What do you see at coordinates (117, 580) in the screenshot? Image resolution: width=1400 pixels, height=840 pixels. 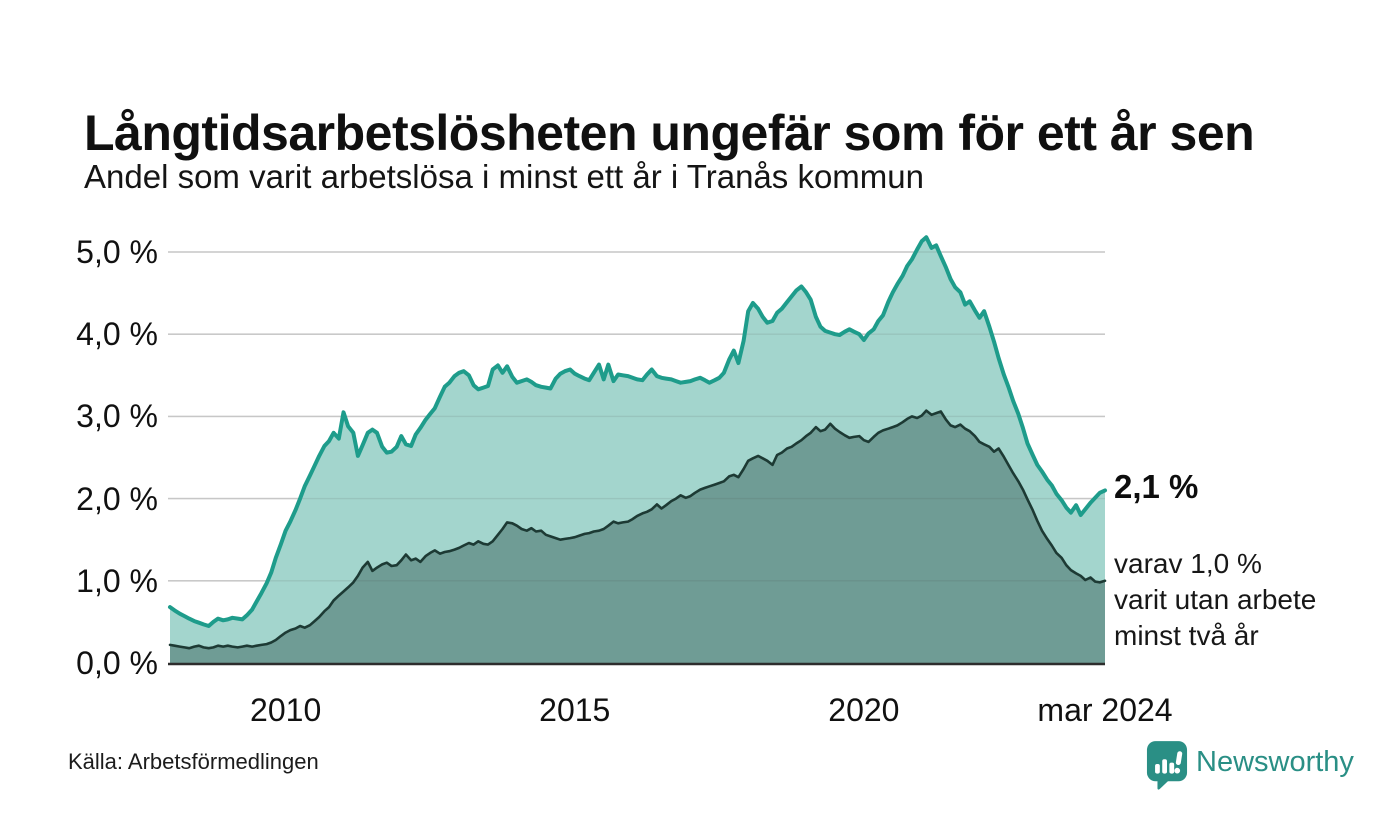 I see `y-tick-label: 1,0 %` at bounding box center [117, 580].